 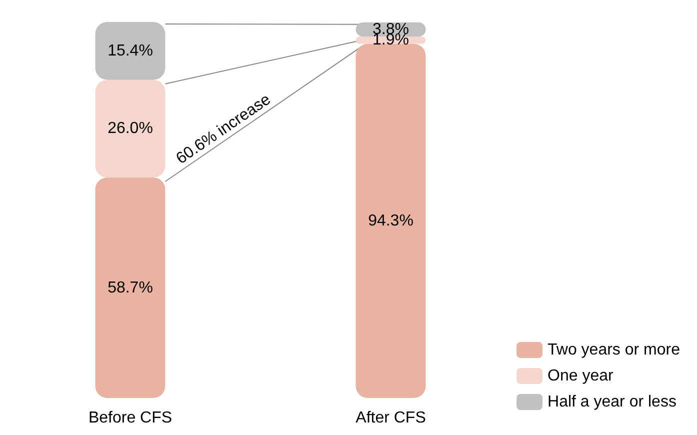 What do you see at coordinates (130, 418) in the screenshot?
I see `x-tick-label: Before CFS` at bounding box center [130, 418].